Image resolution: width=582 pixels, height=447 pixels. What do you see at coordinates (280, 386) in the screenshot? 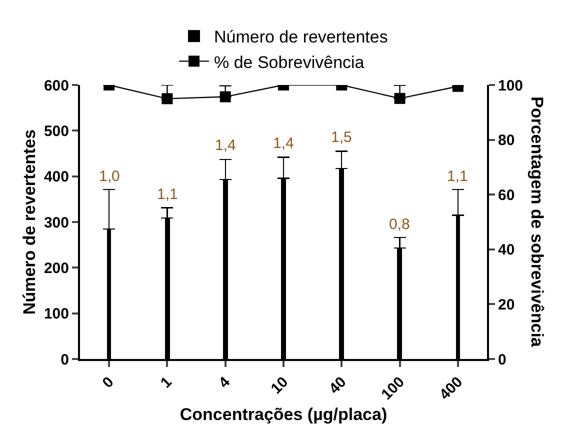
I see `x-tick-label: 10` at bounding box center [280, 386].